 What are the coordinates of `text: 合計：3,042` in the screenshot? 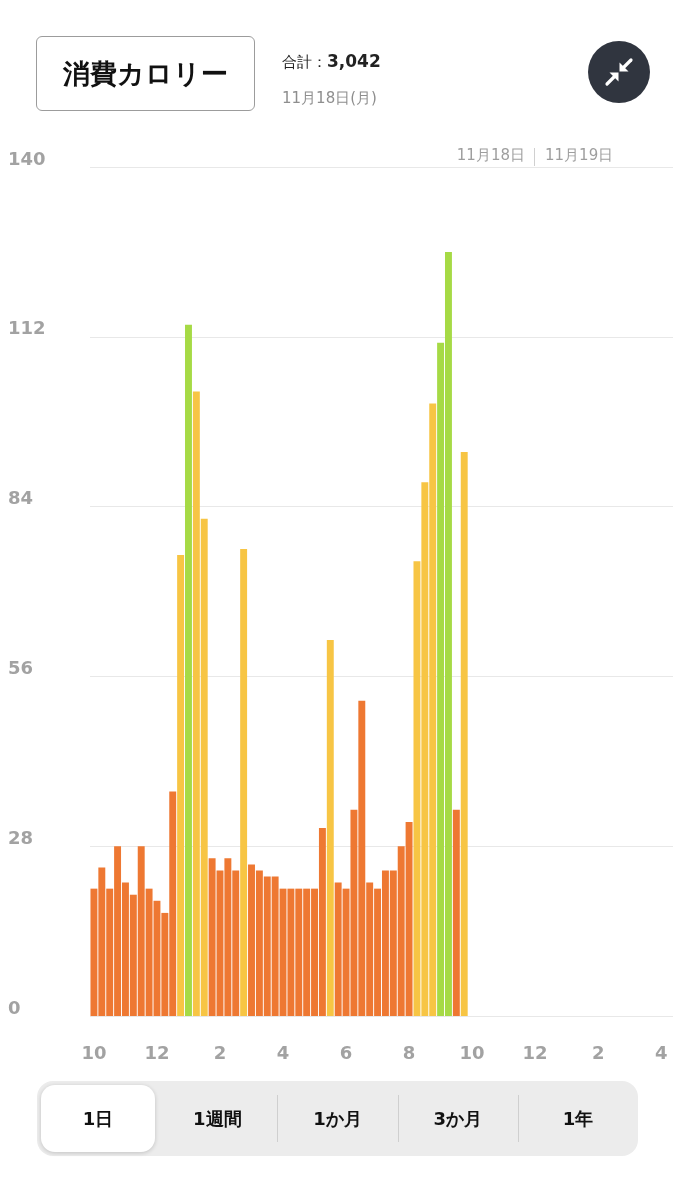 It's located at (331, 61).